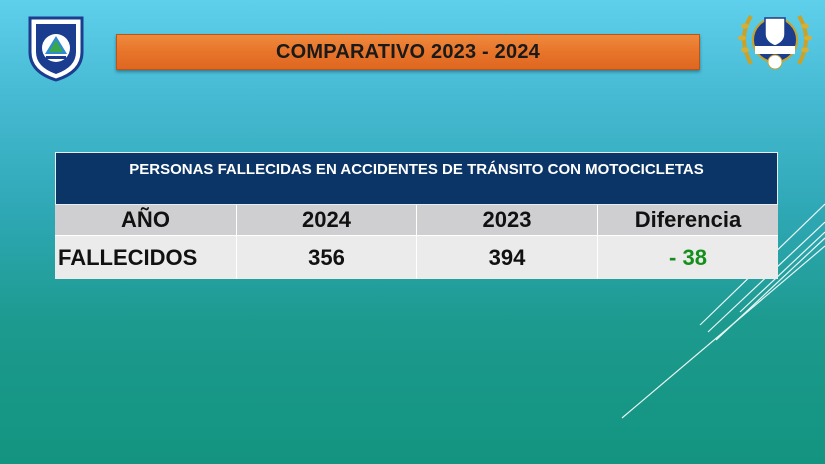  What do you see at coordinates (688, 220) in the screenshot?
I see `column-header-difference: Diferencia` at bounding box center [688, 220].